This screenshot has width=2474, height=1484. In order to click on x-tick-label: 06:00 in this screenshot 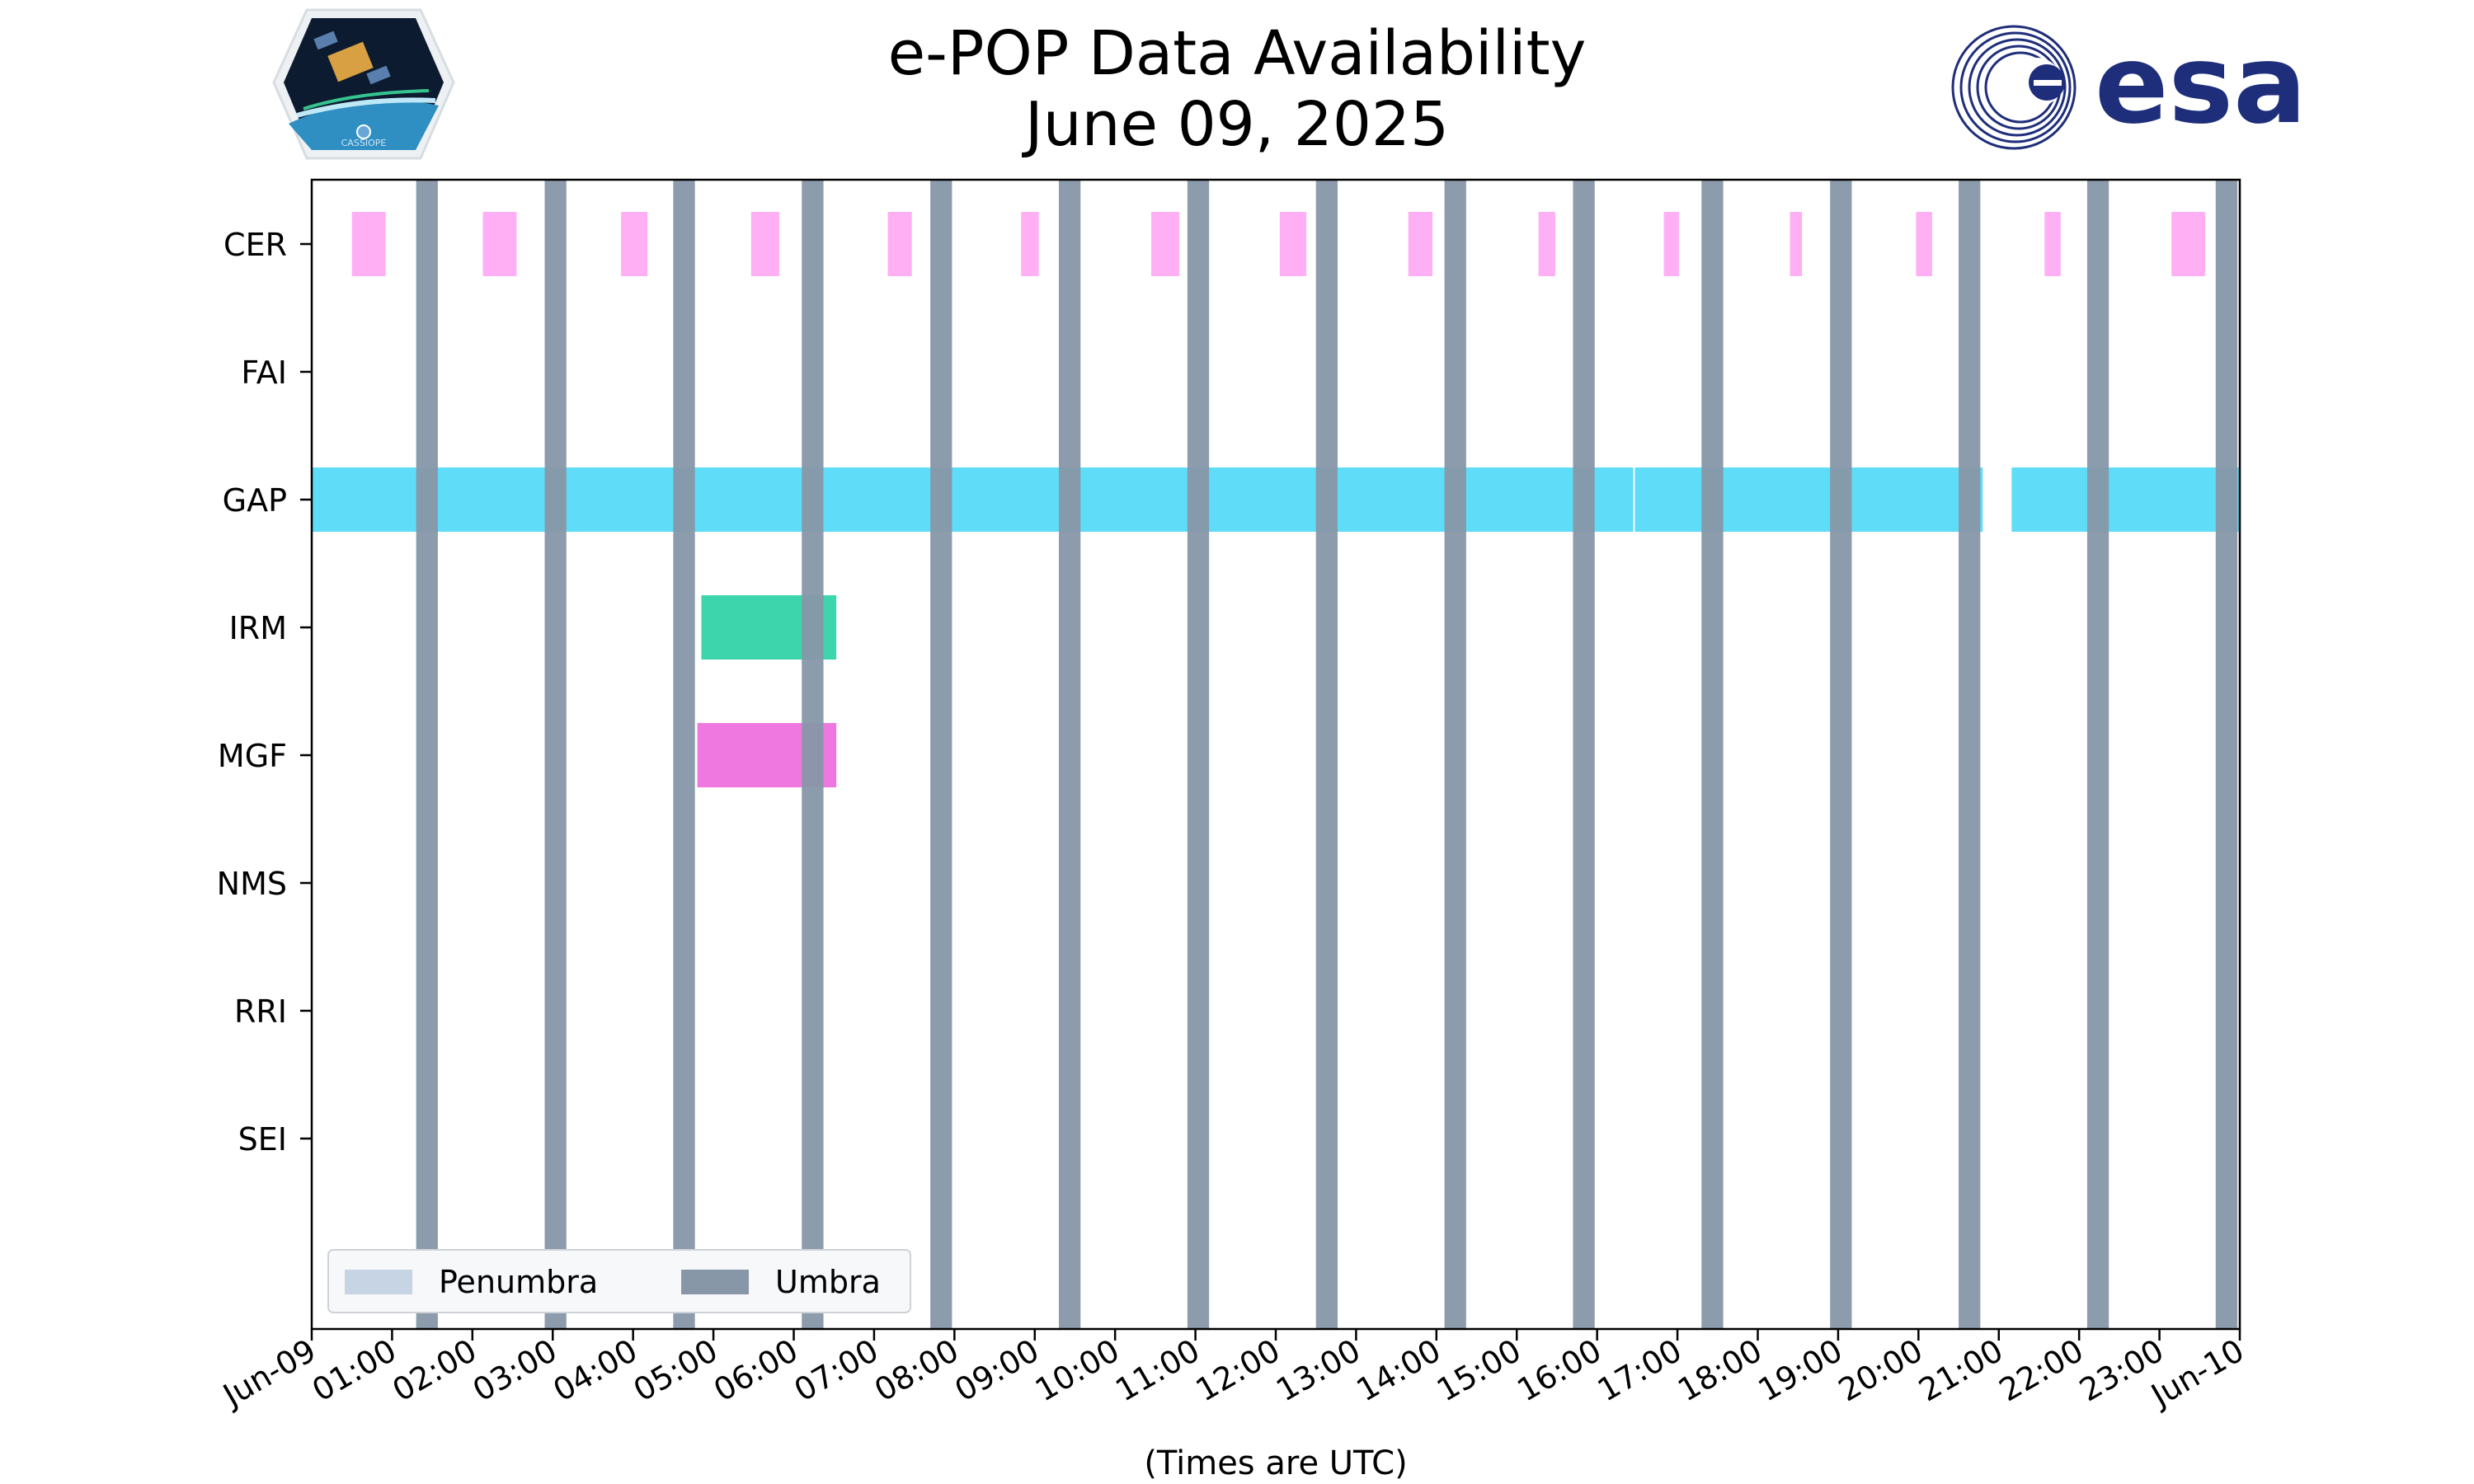, I will do `click(756, 1370)`.